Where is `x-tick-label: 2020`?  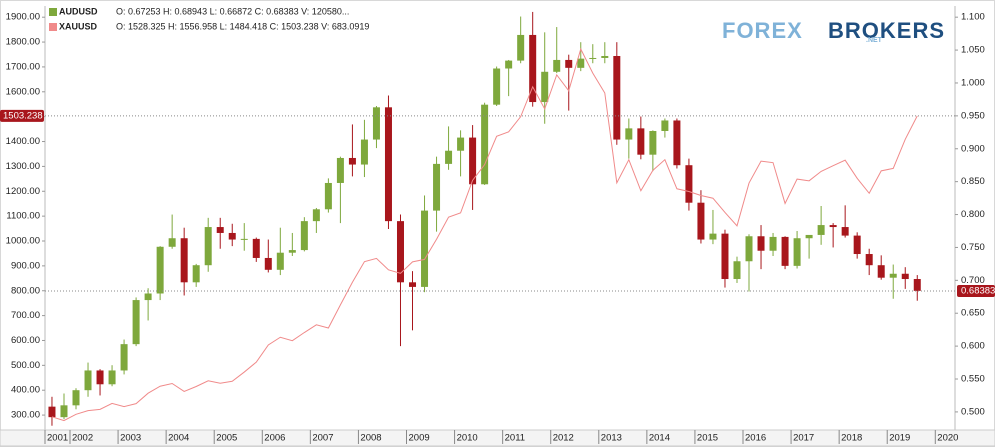
x-tick-label: 2020 is located at coordinates (947, 438).